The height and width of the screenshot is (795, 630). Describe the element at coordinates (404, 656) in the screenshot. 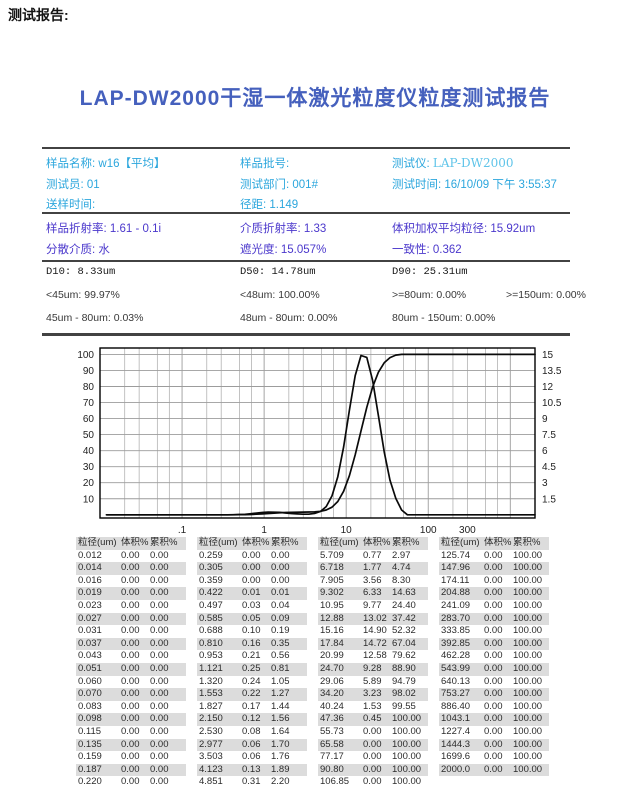

I see `table-cell: 79.62` at that location.